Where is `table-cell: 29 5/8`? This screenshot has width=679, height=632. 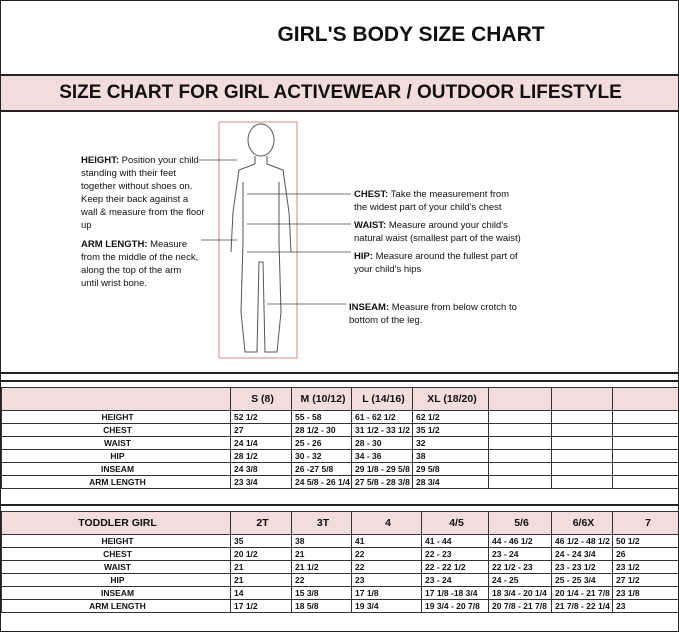 table-cell: 29 5/8 is located at coordinates (450, 469).